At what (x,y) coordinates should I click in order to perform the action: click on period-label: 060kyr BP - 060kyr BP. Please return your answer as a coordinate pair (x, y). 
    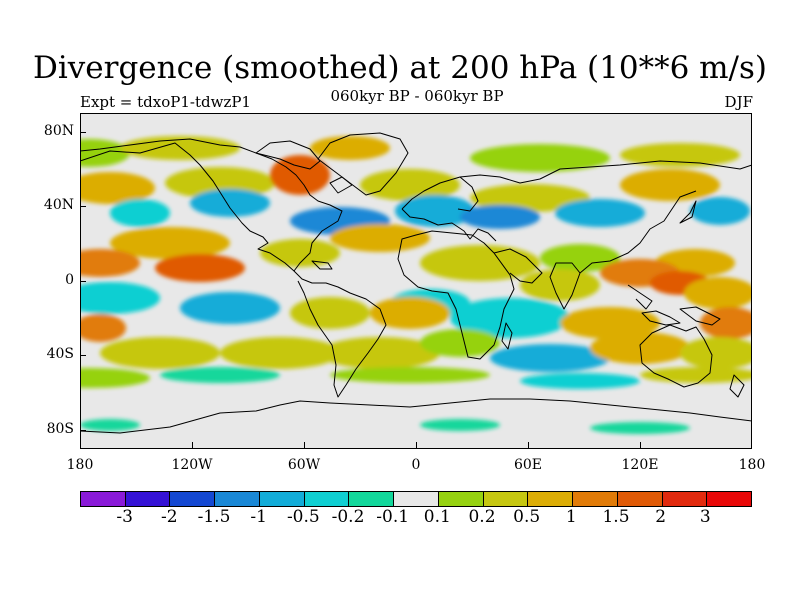
    Looking at the image, I should click on (417, 96).